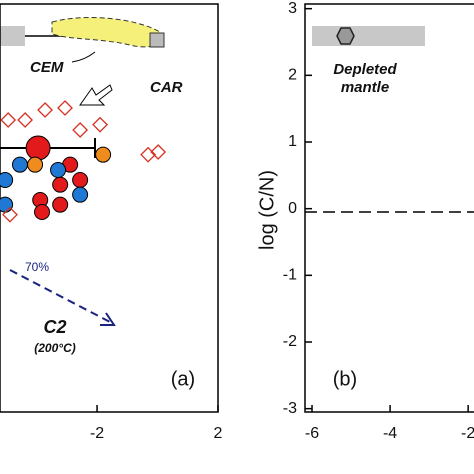 This screenshot has height=474, width=474. What do you see at coordinates (83, 57) in the screenshot?
I see `cem-pointer` at bounding box center [83, 57].